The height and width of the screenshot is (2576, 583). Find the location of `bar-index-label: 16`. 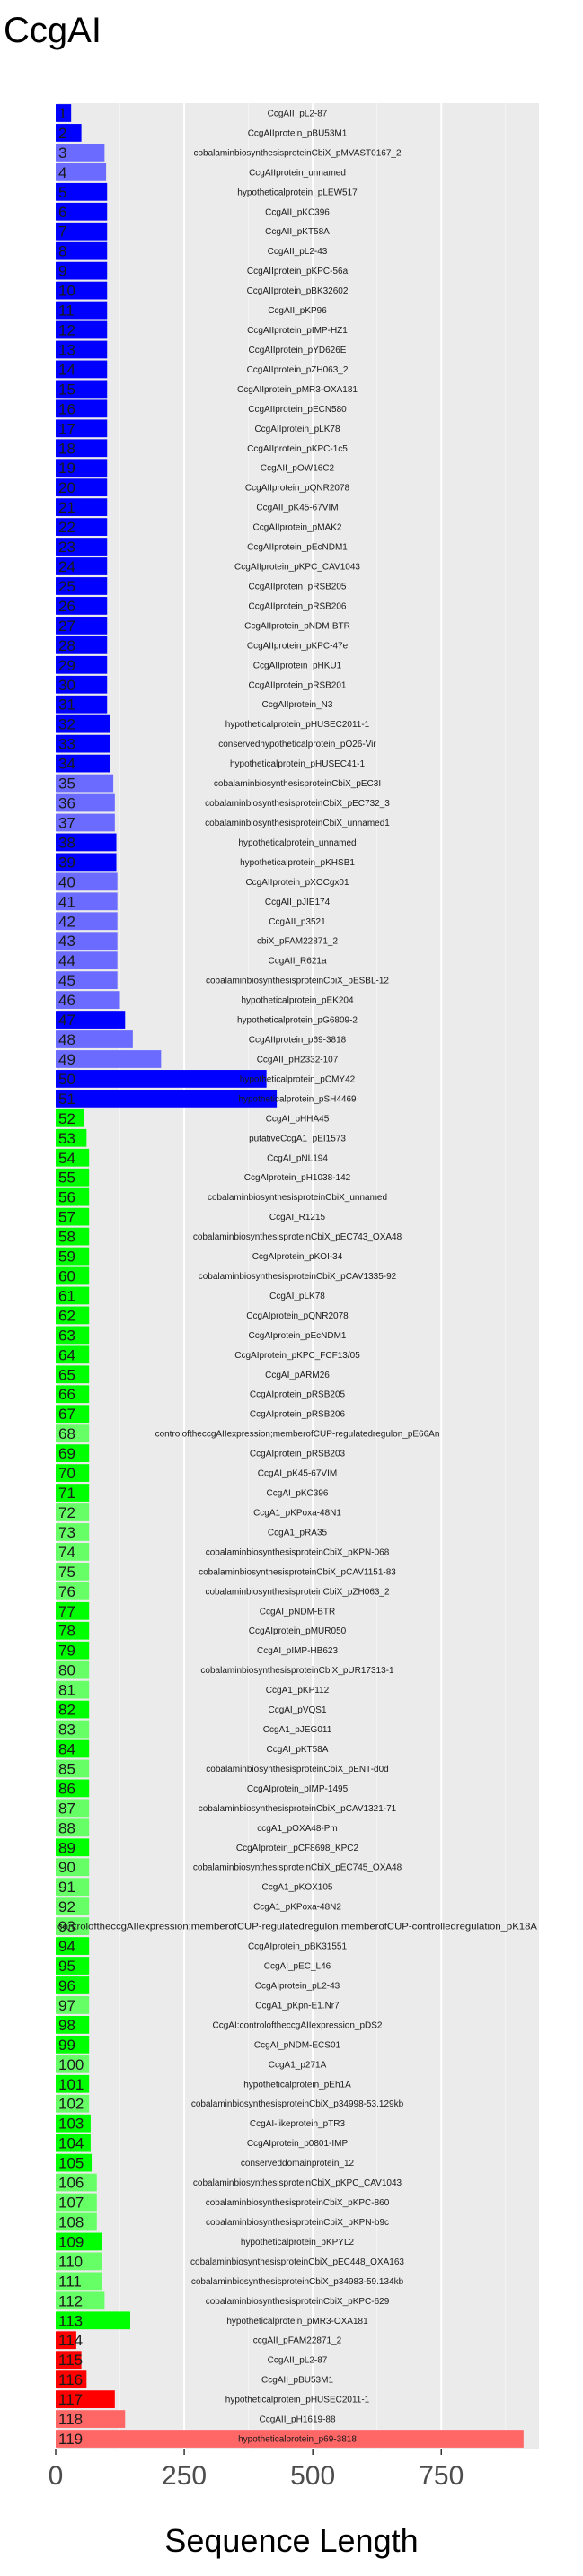

bar-index-label: 16 is located at coordinates (66, 408).